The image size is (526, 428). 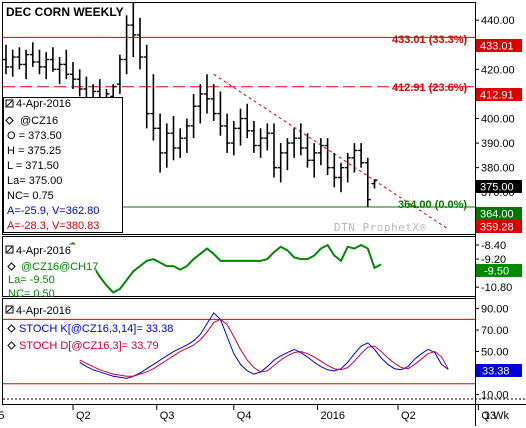 I want to click on stoch-k-line, so click(x=264, y=345).